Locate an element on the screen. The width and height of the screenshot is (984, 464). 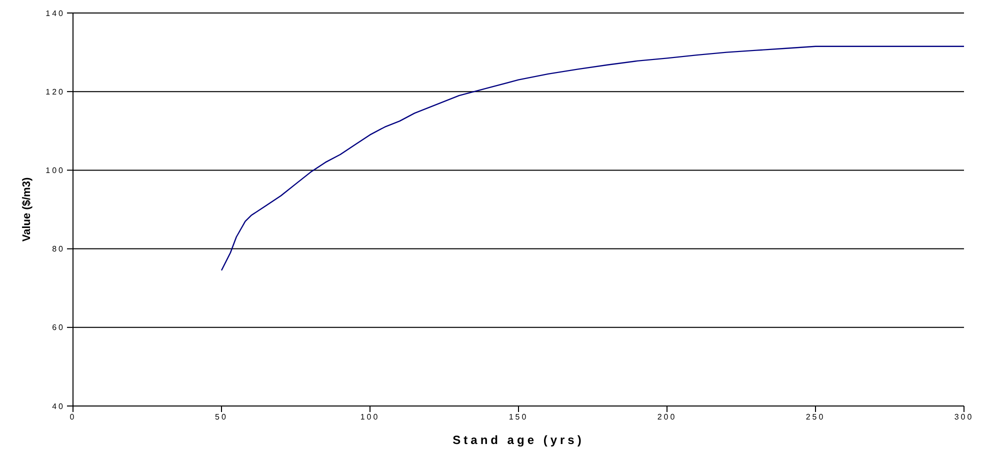
y-tick-label: 40 is located at coordinates (58, 406).